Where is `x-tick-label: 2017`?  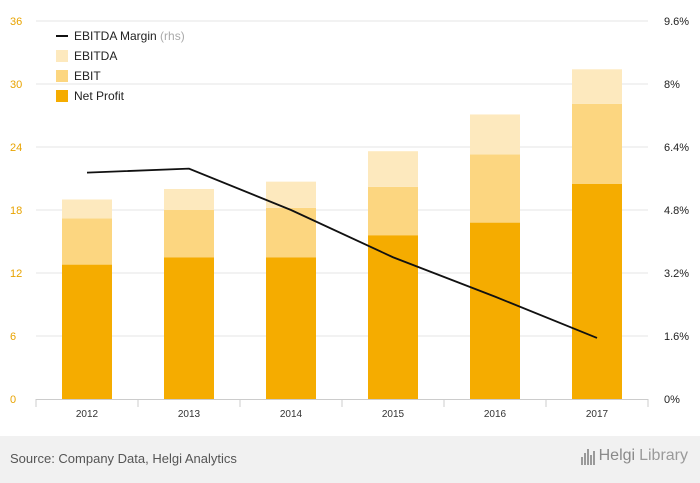 x-tick-label: 2017 is located at coordinates (597, 414).